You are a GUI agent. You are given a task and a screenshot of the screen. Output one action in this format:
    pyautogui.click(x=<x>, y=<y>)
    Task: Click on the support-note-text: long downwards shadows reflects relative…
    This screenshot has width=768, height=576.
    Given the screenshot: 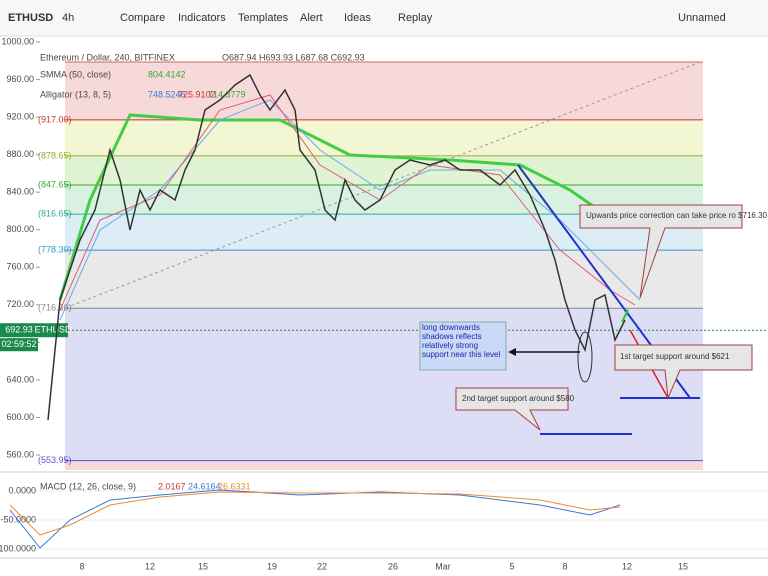 What is the action you would take?
    pyautogui.click(x=461, y=341)
    